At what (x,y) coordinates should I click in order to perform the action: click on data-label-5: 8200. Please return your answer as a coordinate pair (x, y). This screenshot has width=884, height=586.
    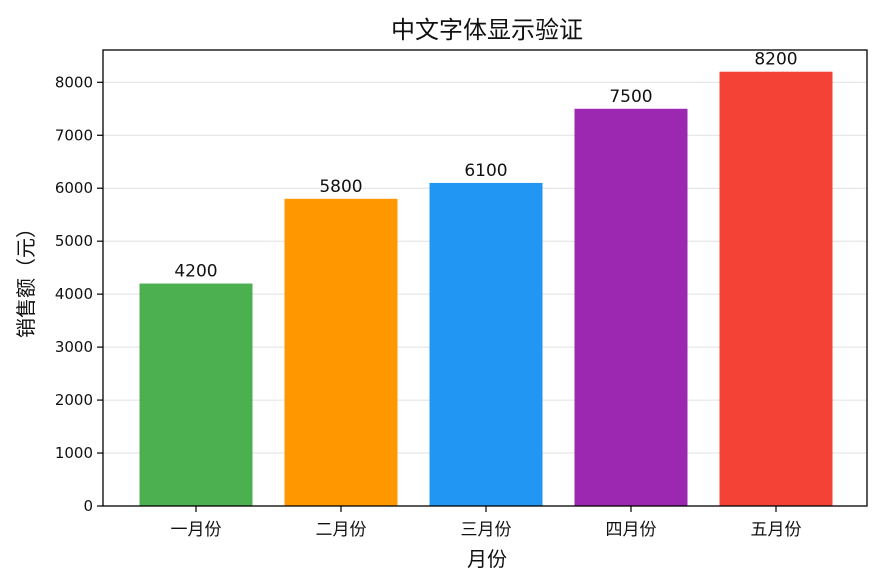
    Looking at the image, I should click on (775, 60).